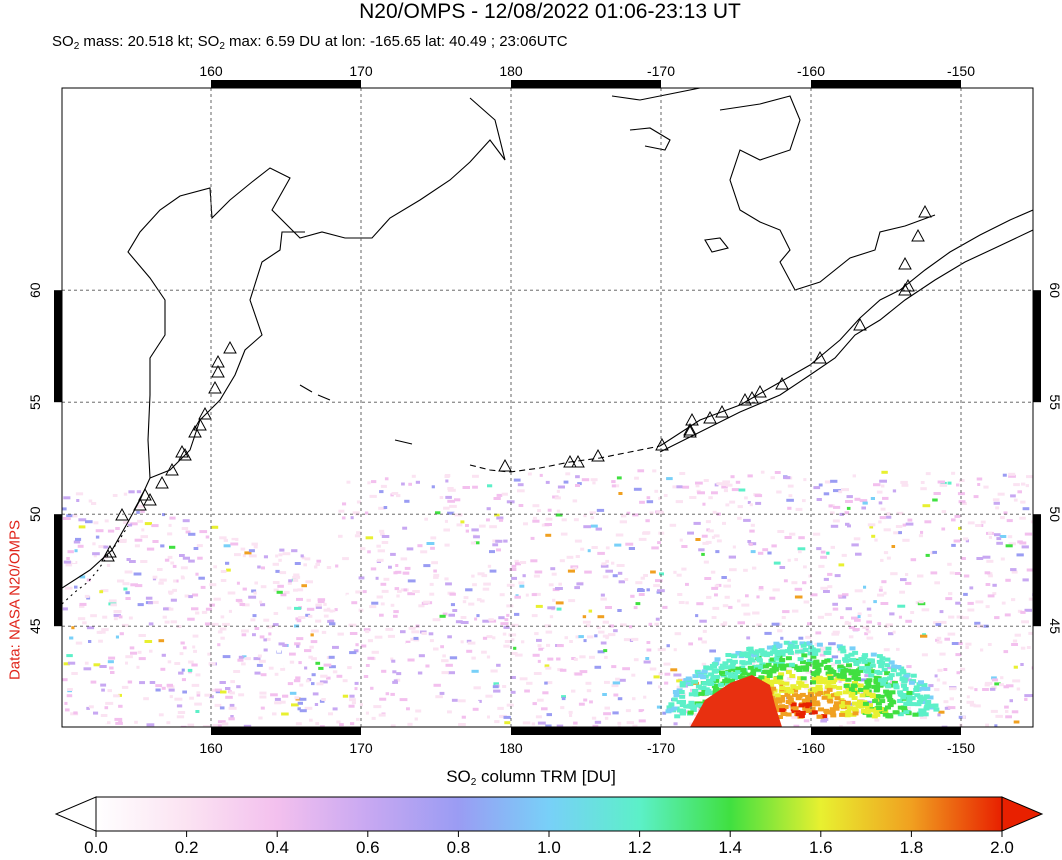  Describe the element at coordinates (736, 701) in the screenshot. I see `plume-core` at that location.